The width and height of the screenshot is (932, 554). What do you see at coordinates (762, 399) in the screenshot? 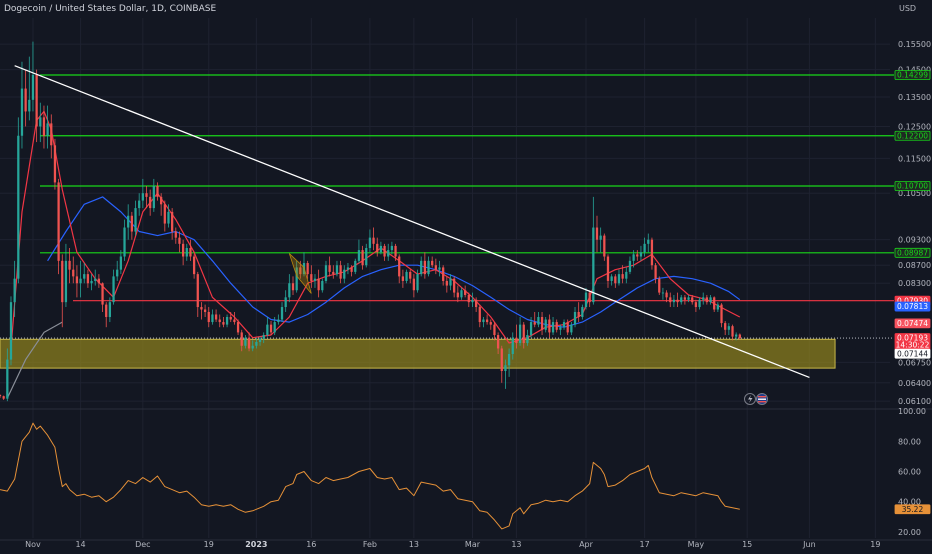
I see `flag-icon-button` at bounding box center [762, 399].